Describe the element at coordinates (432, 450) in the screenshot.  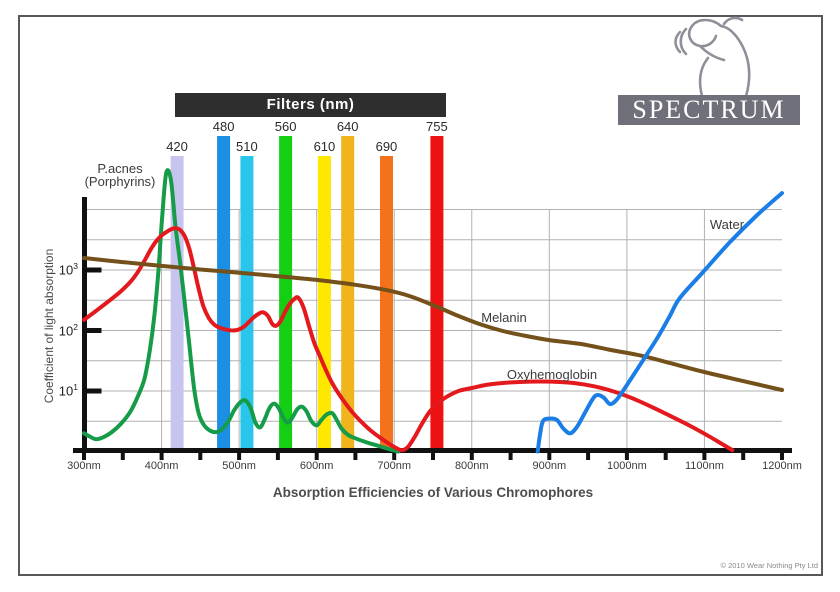
I see `x-axis-line` at that location.